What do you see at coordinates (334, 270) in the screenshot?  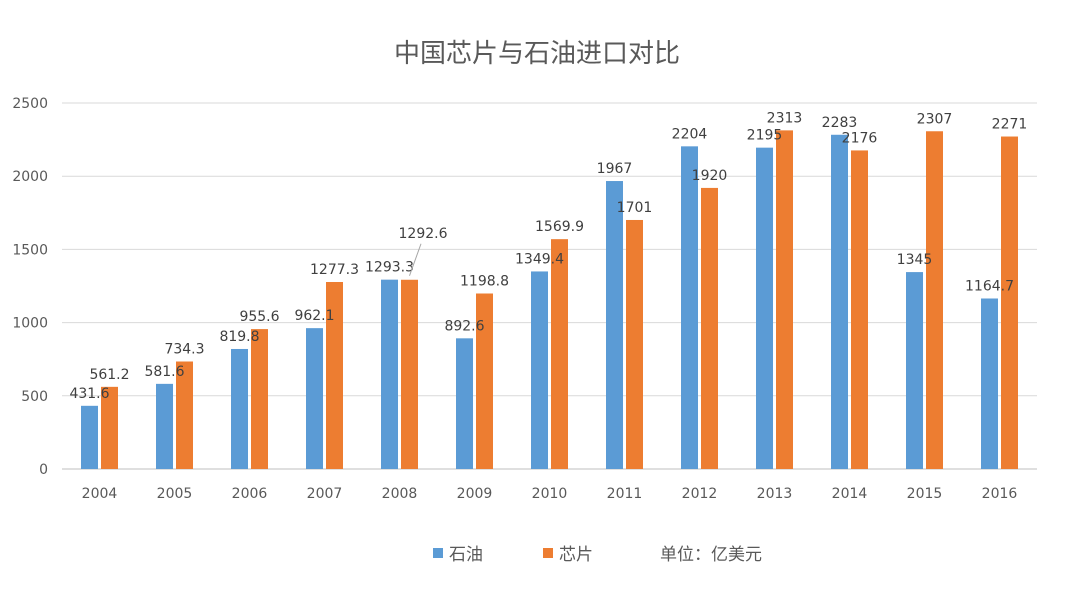 I see `data-label-chip: 1277.3` at bounding box center [334, 270].